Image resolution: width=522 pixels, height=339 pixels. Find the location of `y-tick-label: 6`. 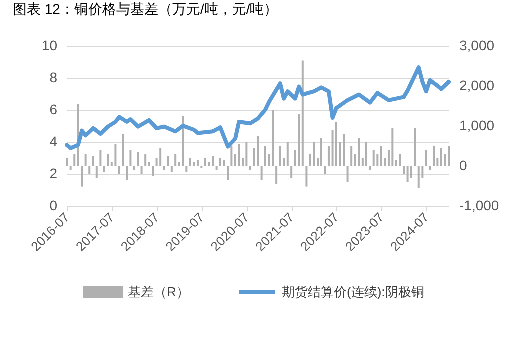

y-tick-label: 6 is located at coordinates (54, 110).